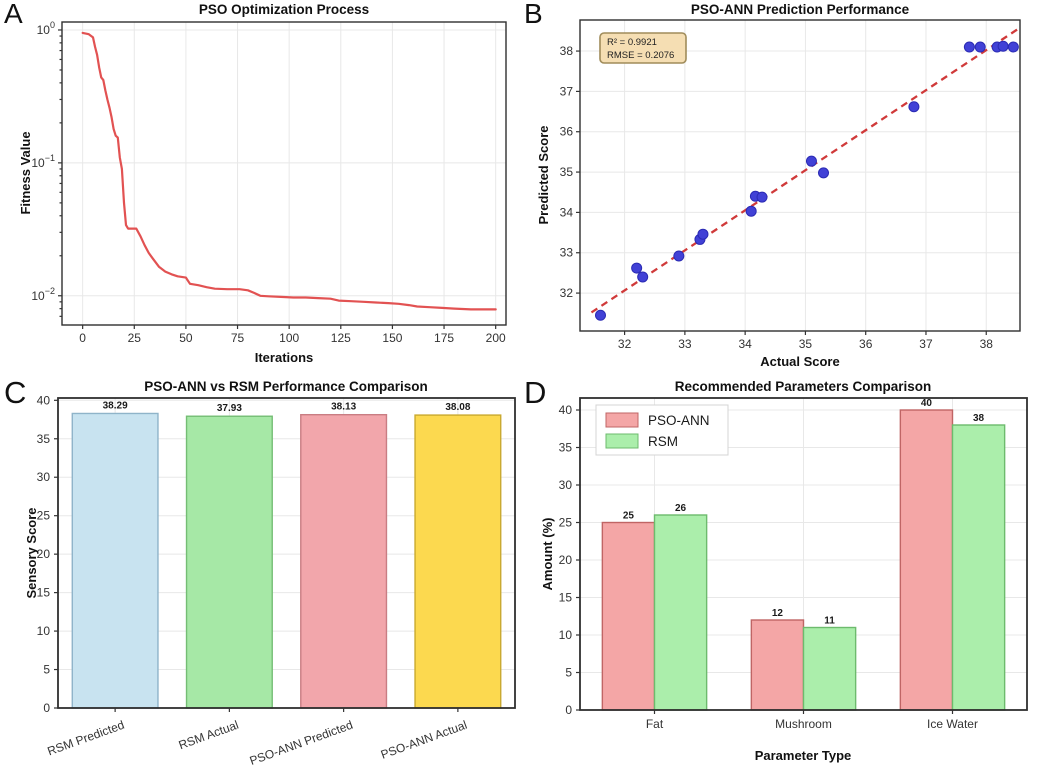 The image size is (1041, 767). Describe the element at coordinates (803, 724) in the screenshot. I see `svg-text: Mushroom` at that location.